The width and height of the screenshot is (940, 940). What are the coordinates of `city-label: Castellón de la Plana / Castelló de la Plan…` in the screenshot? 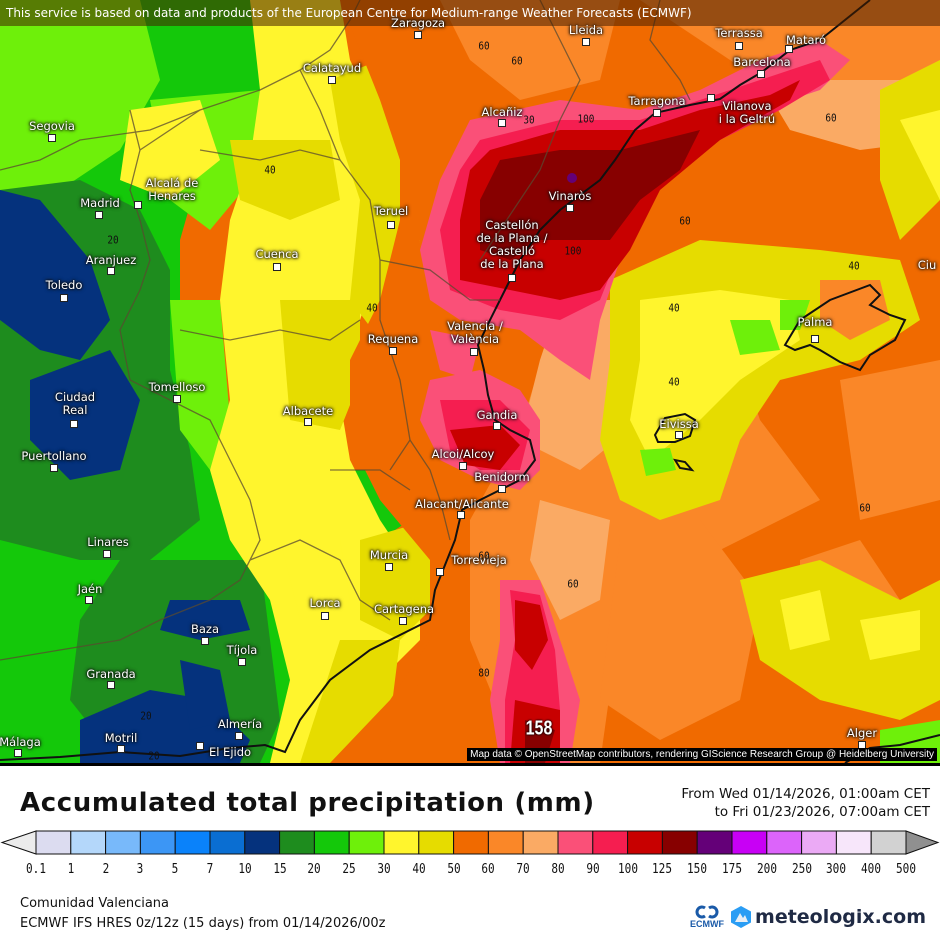 It's located at (512, 244).